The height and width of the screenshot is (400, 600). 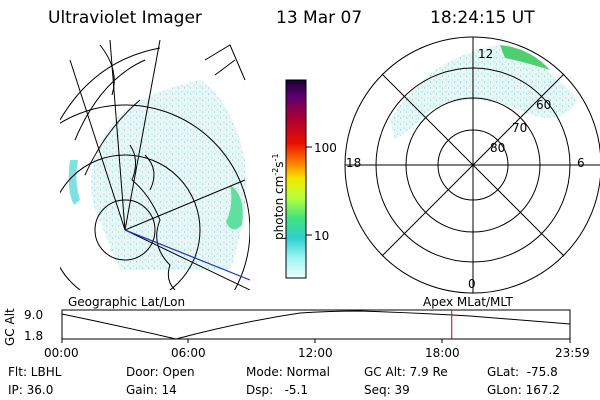 I want to click on instrument-title: Ultraviolet Imager, so click(x=125, y=18).